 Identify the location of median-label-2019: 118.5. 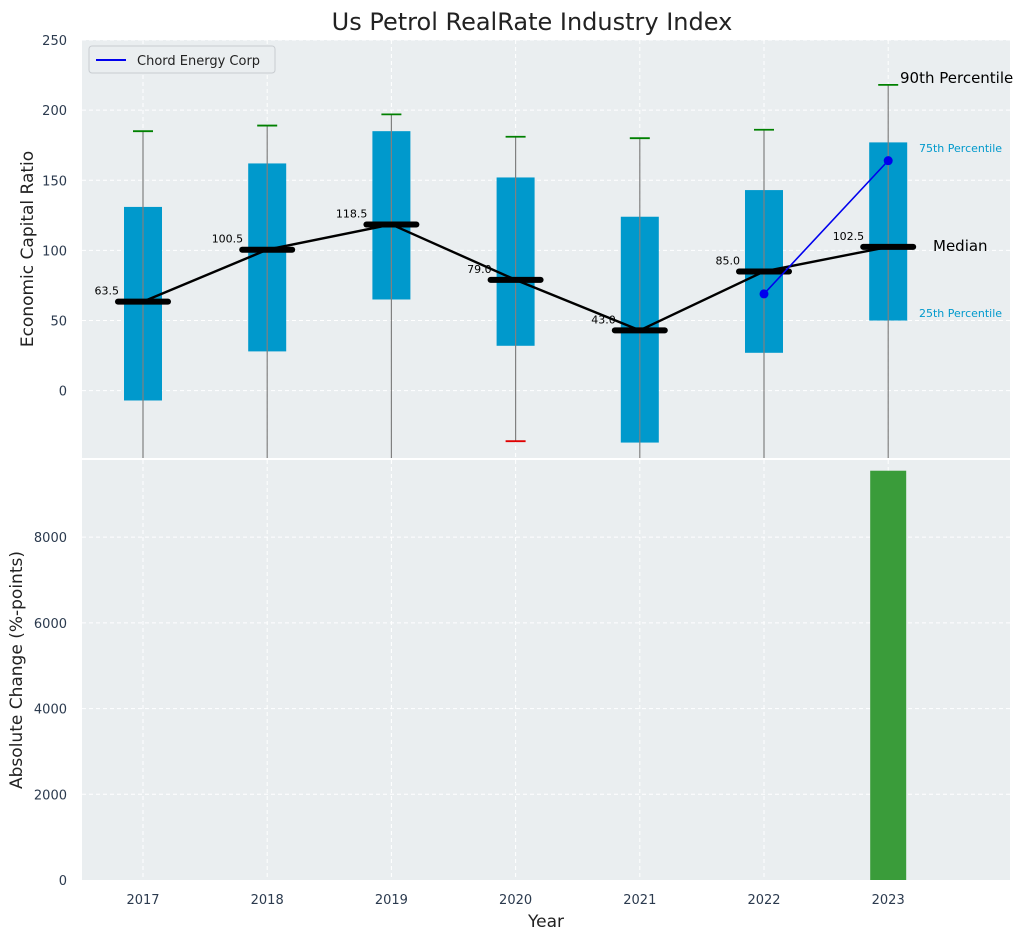
(352, 213).